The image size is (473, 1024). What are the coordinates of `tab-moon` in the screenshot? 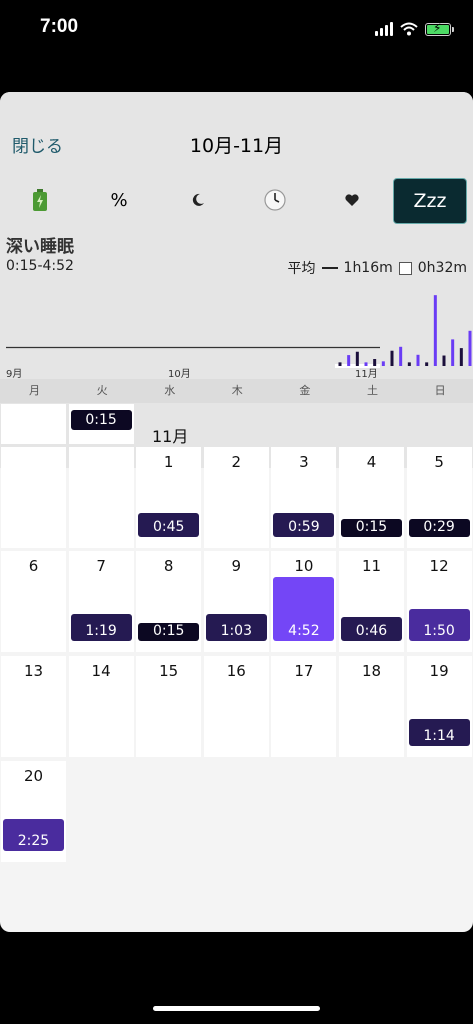 It's located at (198, 200).